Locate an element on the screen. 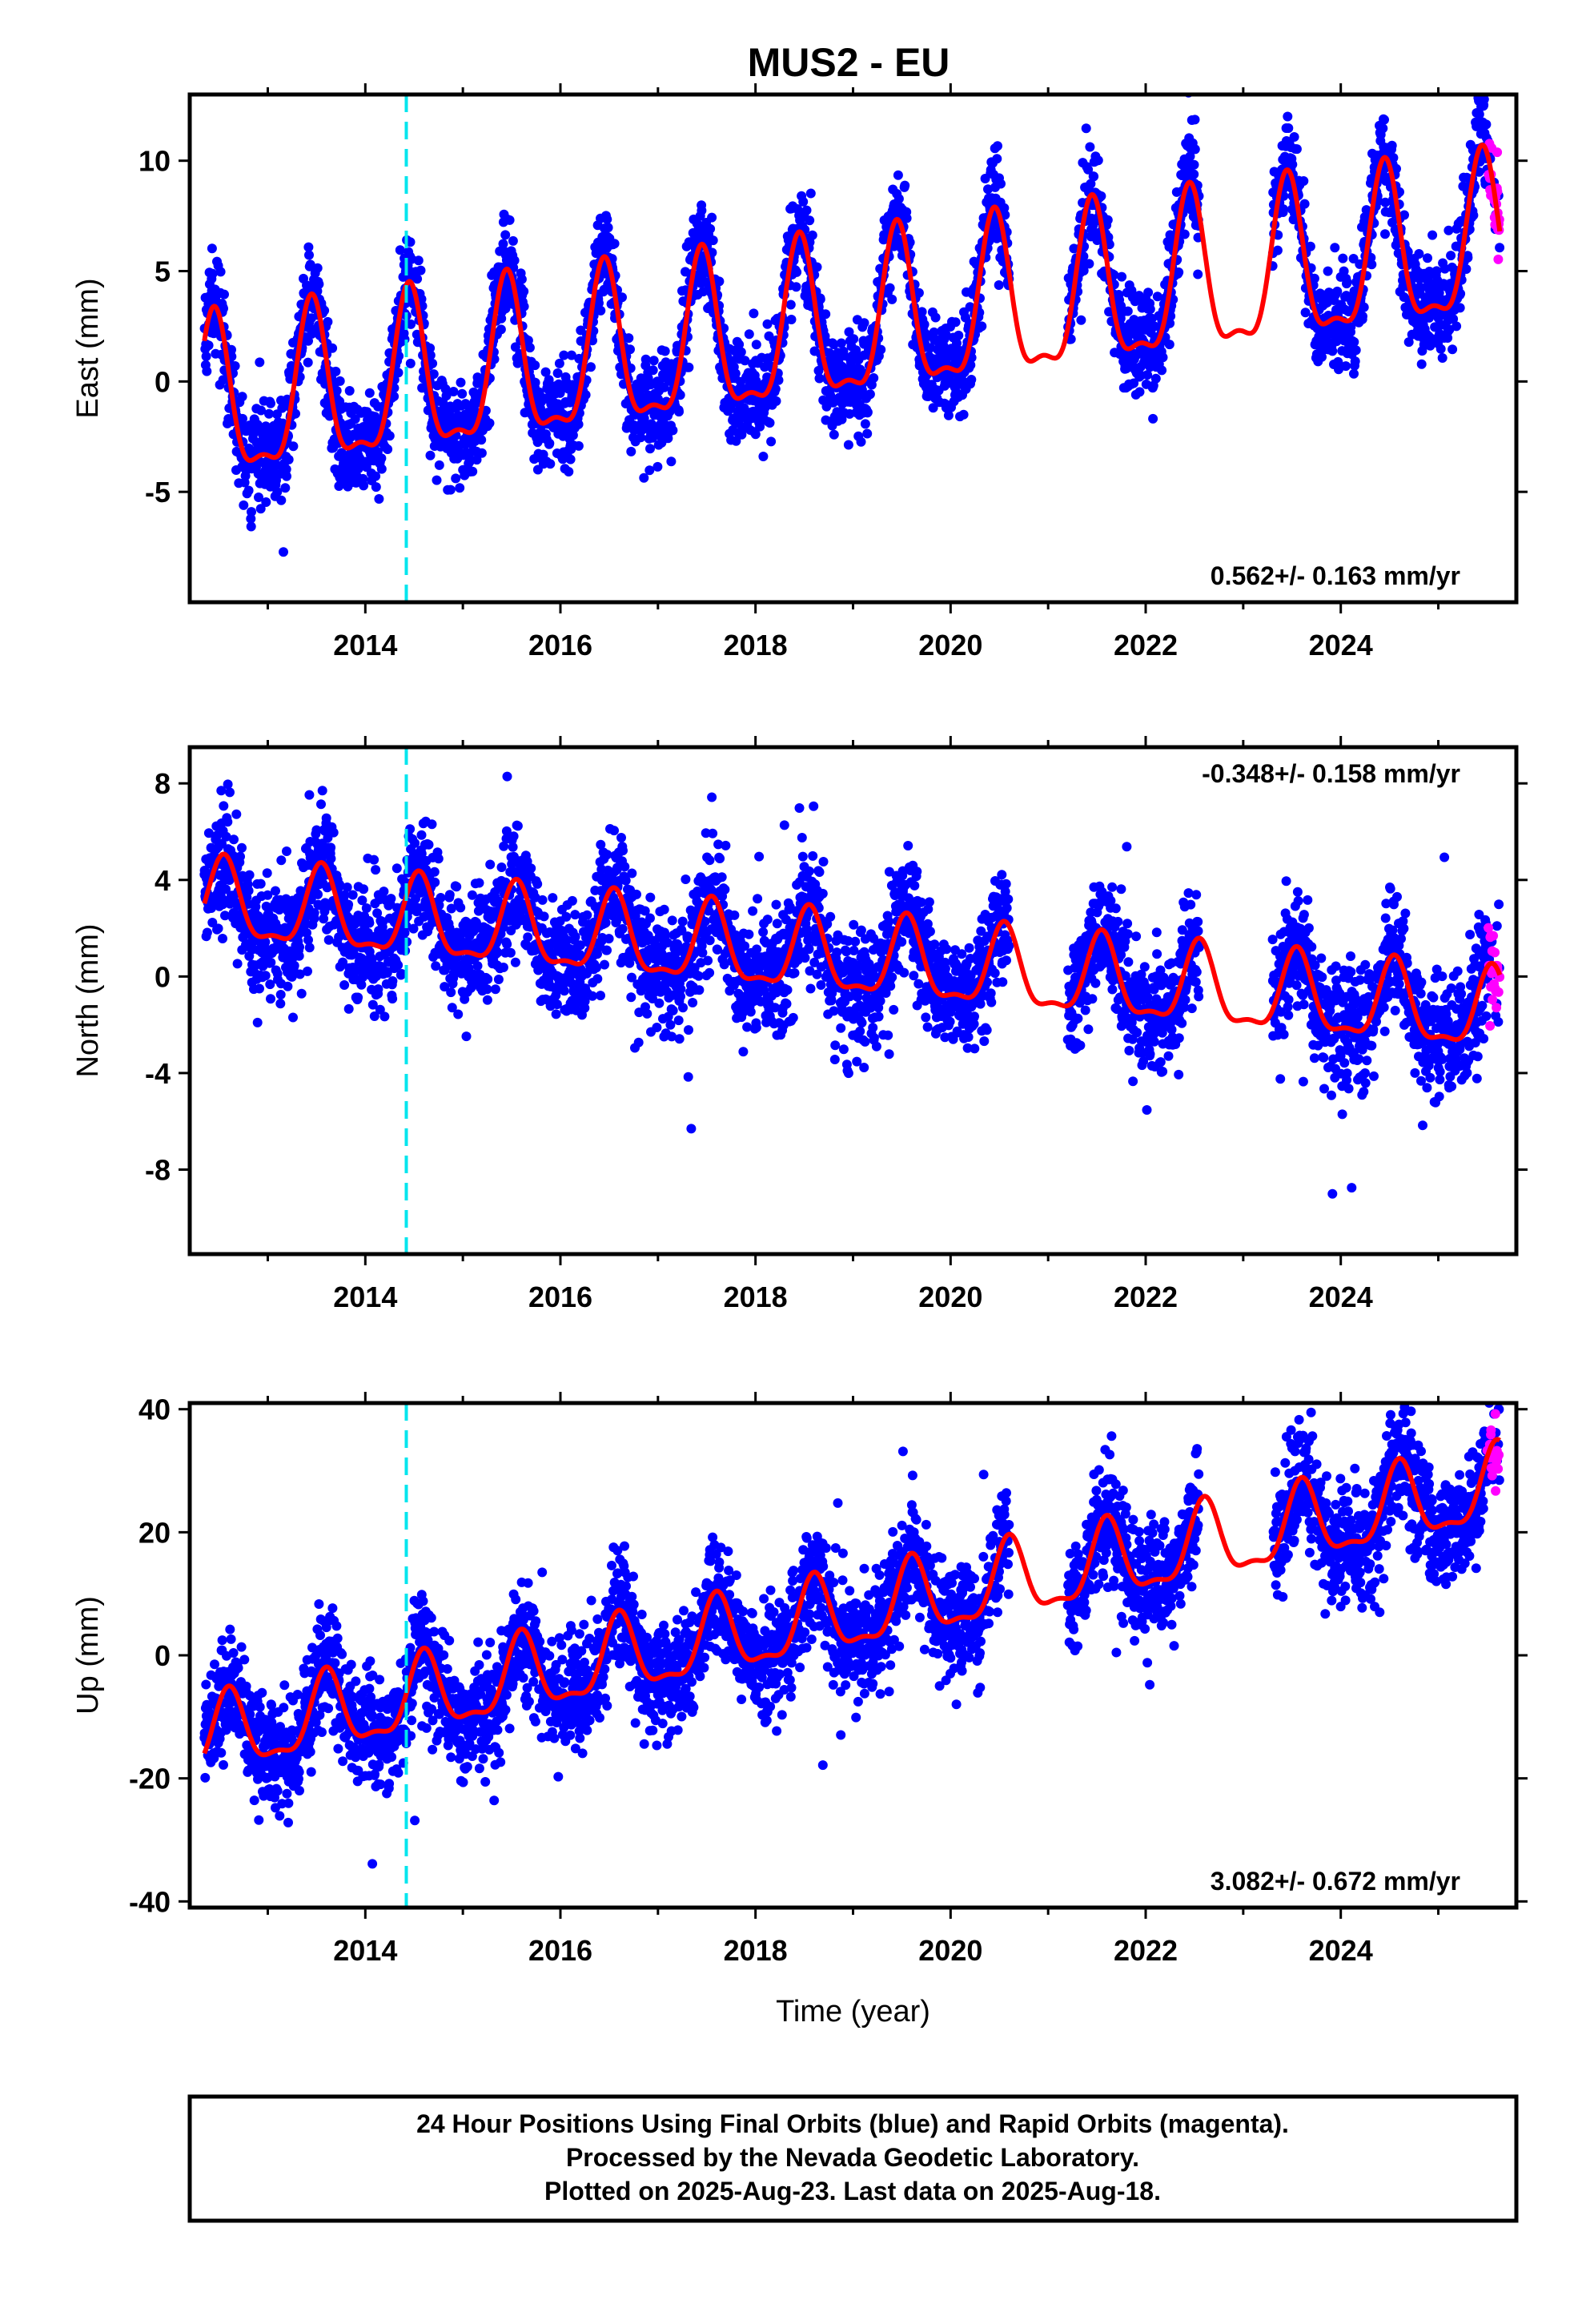 Image resolution: width=1582 pixels, height=2324 pixels. x-tick-label: 2014 is located at coordinates (365, 645).